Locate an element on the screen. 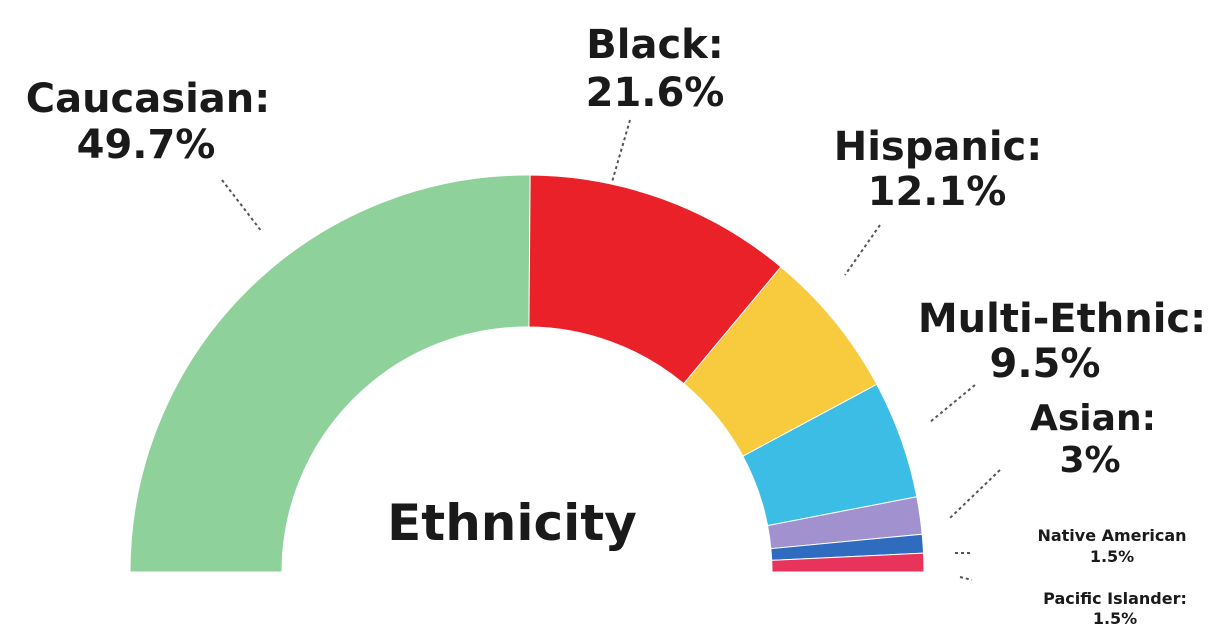 Image resolution: width=1231 pixels, height=631 pixels. native-american-value: 1.5% is located at coordinates (1112, 556).